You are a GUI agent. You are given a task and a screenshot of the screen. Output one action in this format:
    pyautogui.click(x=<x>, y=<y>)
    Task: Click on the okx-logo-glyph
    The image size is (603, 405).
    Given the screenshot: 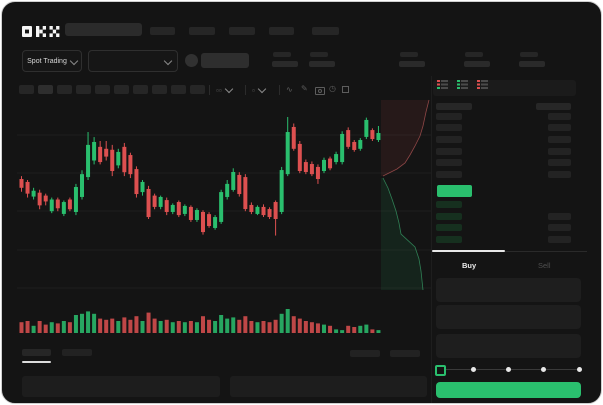 What is the action you would take?
    pyautogui.click(x=41, y=31)
    